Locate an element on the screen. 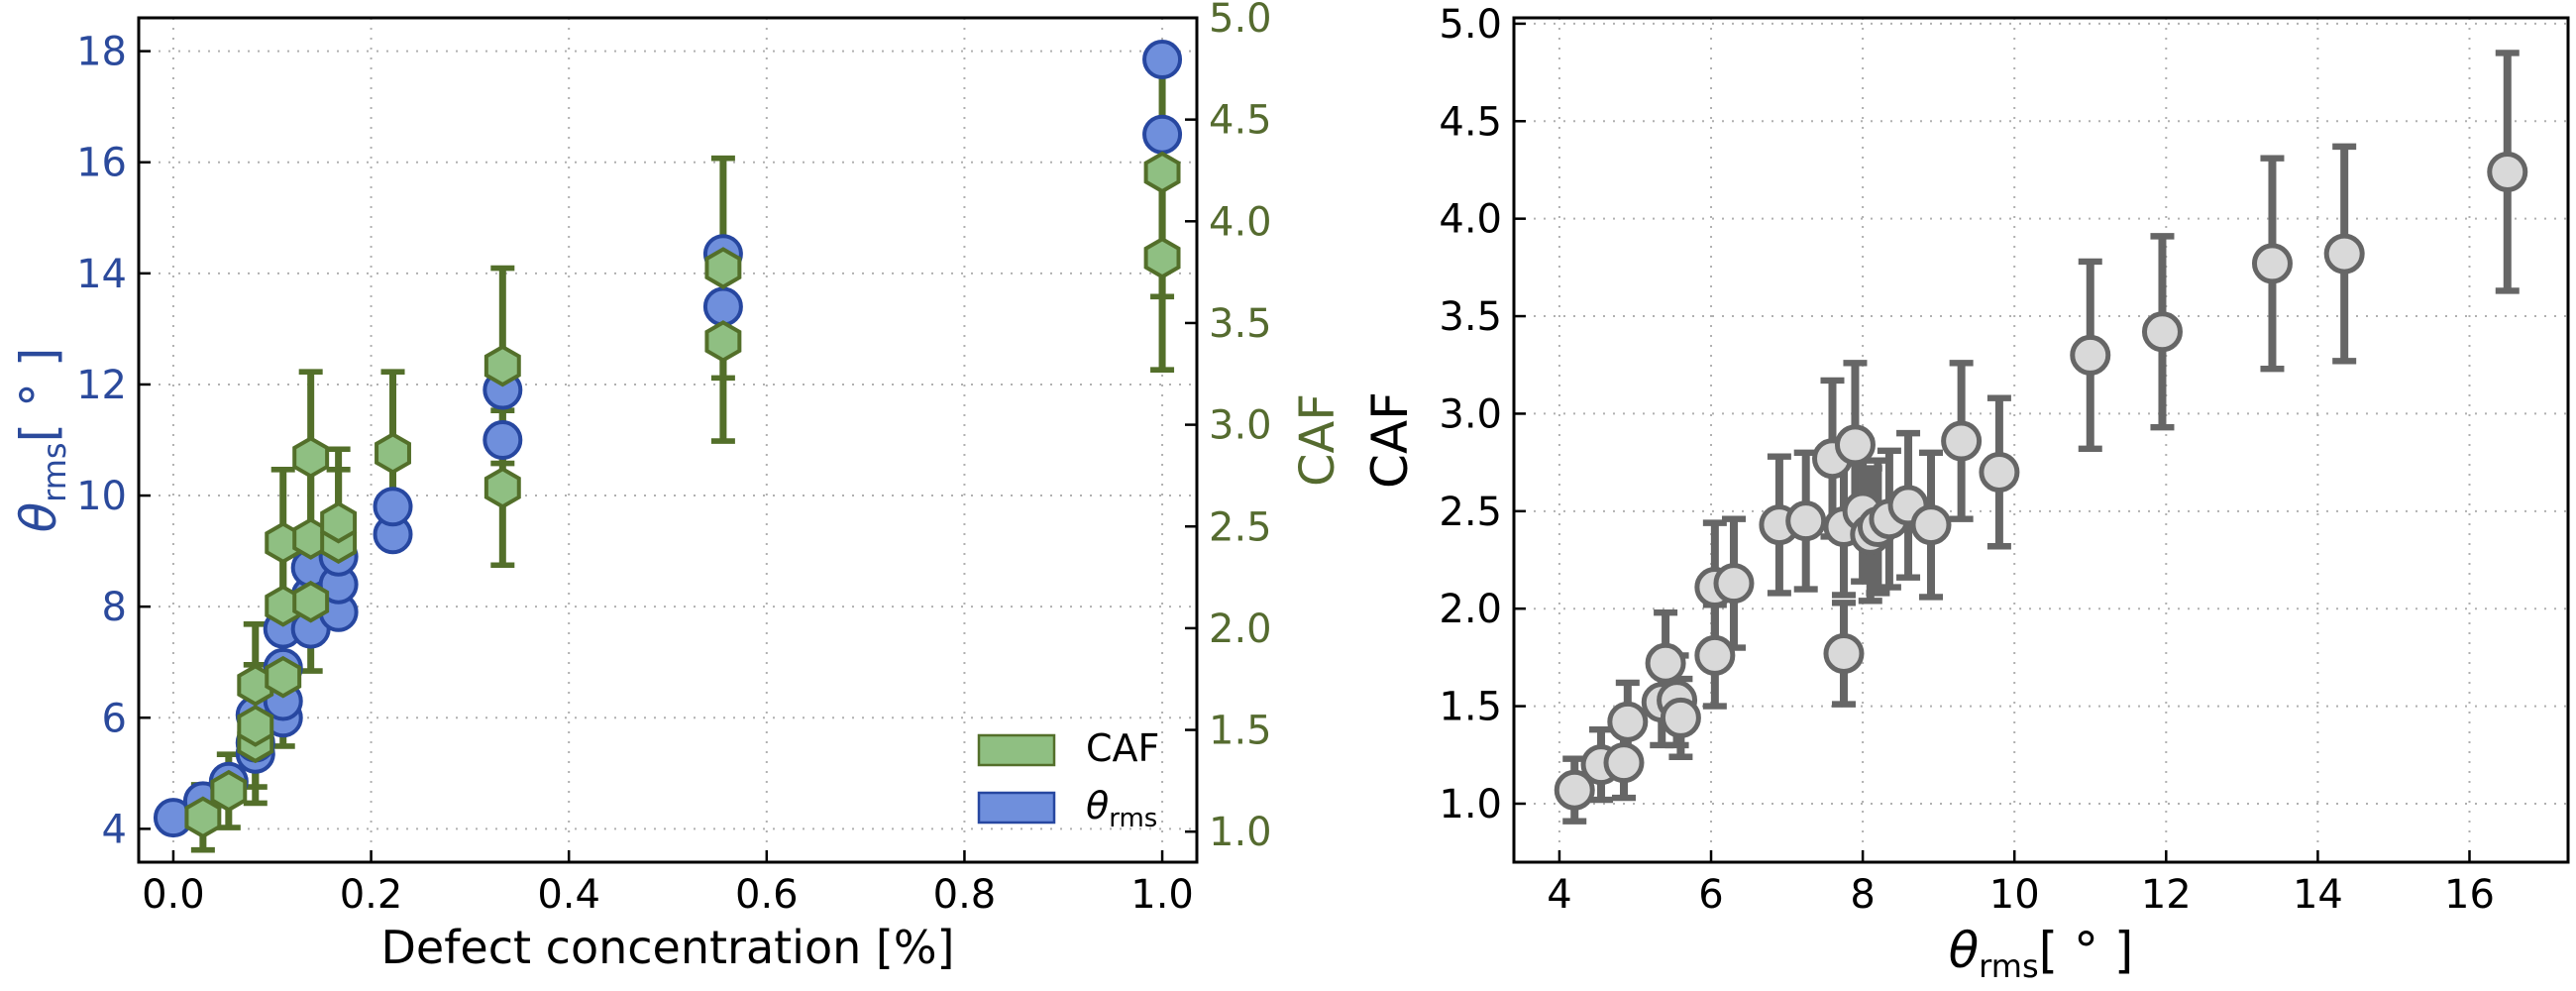 The width and height of the screenshot is (2576, 991). right-x-ticks: 4 6 8 10 12 14 16 is located at coordinates (2021, 884).